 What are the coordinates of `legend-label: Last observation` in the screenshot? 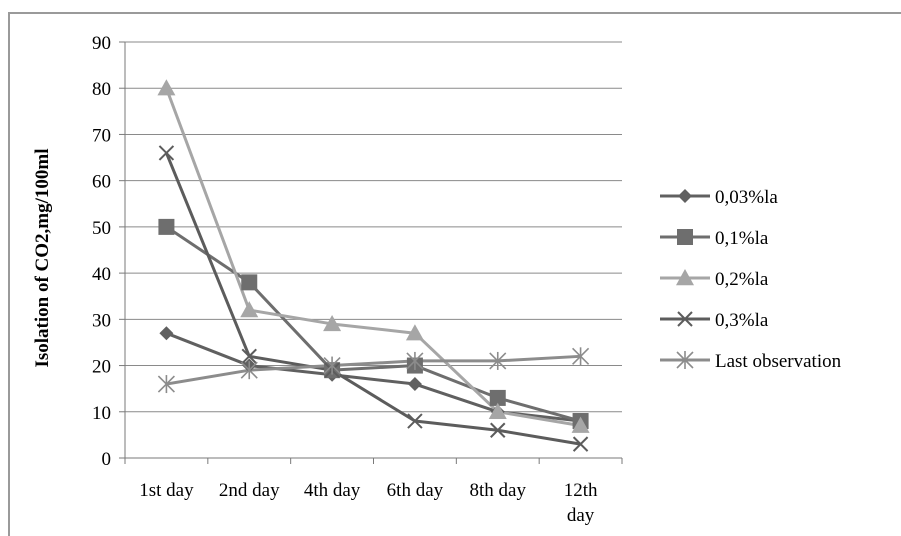 It's located at (778, 361).